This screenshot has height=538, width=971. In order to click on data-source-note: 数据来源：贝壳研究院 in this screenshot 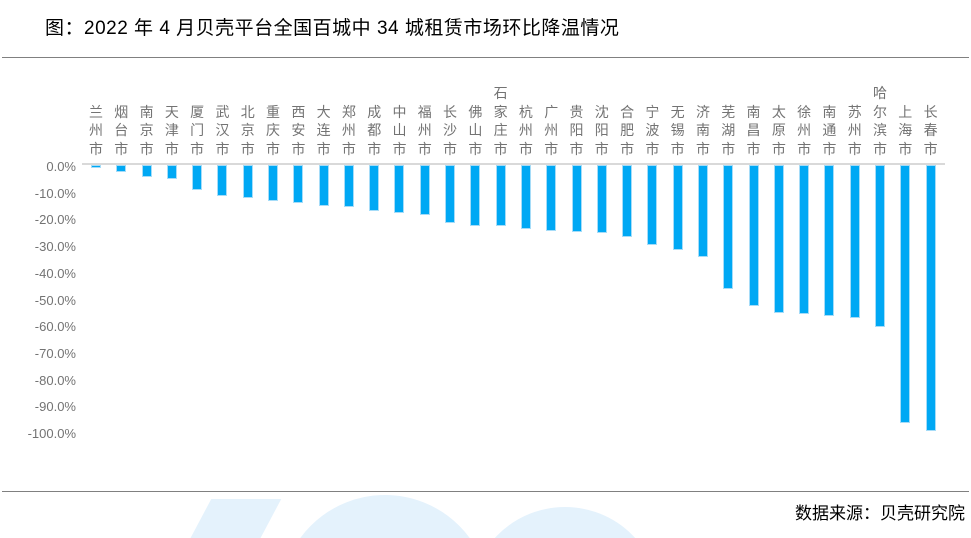, I will do `click(880, 513)`.